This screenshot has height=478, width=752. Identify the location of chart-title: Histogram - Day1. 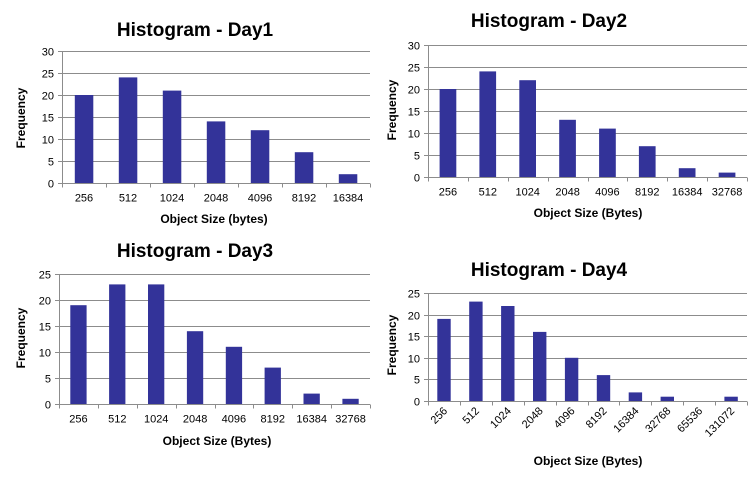
(195, 30).